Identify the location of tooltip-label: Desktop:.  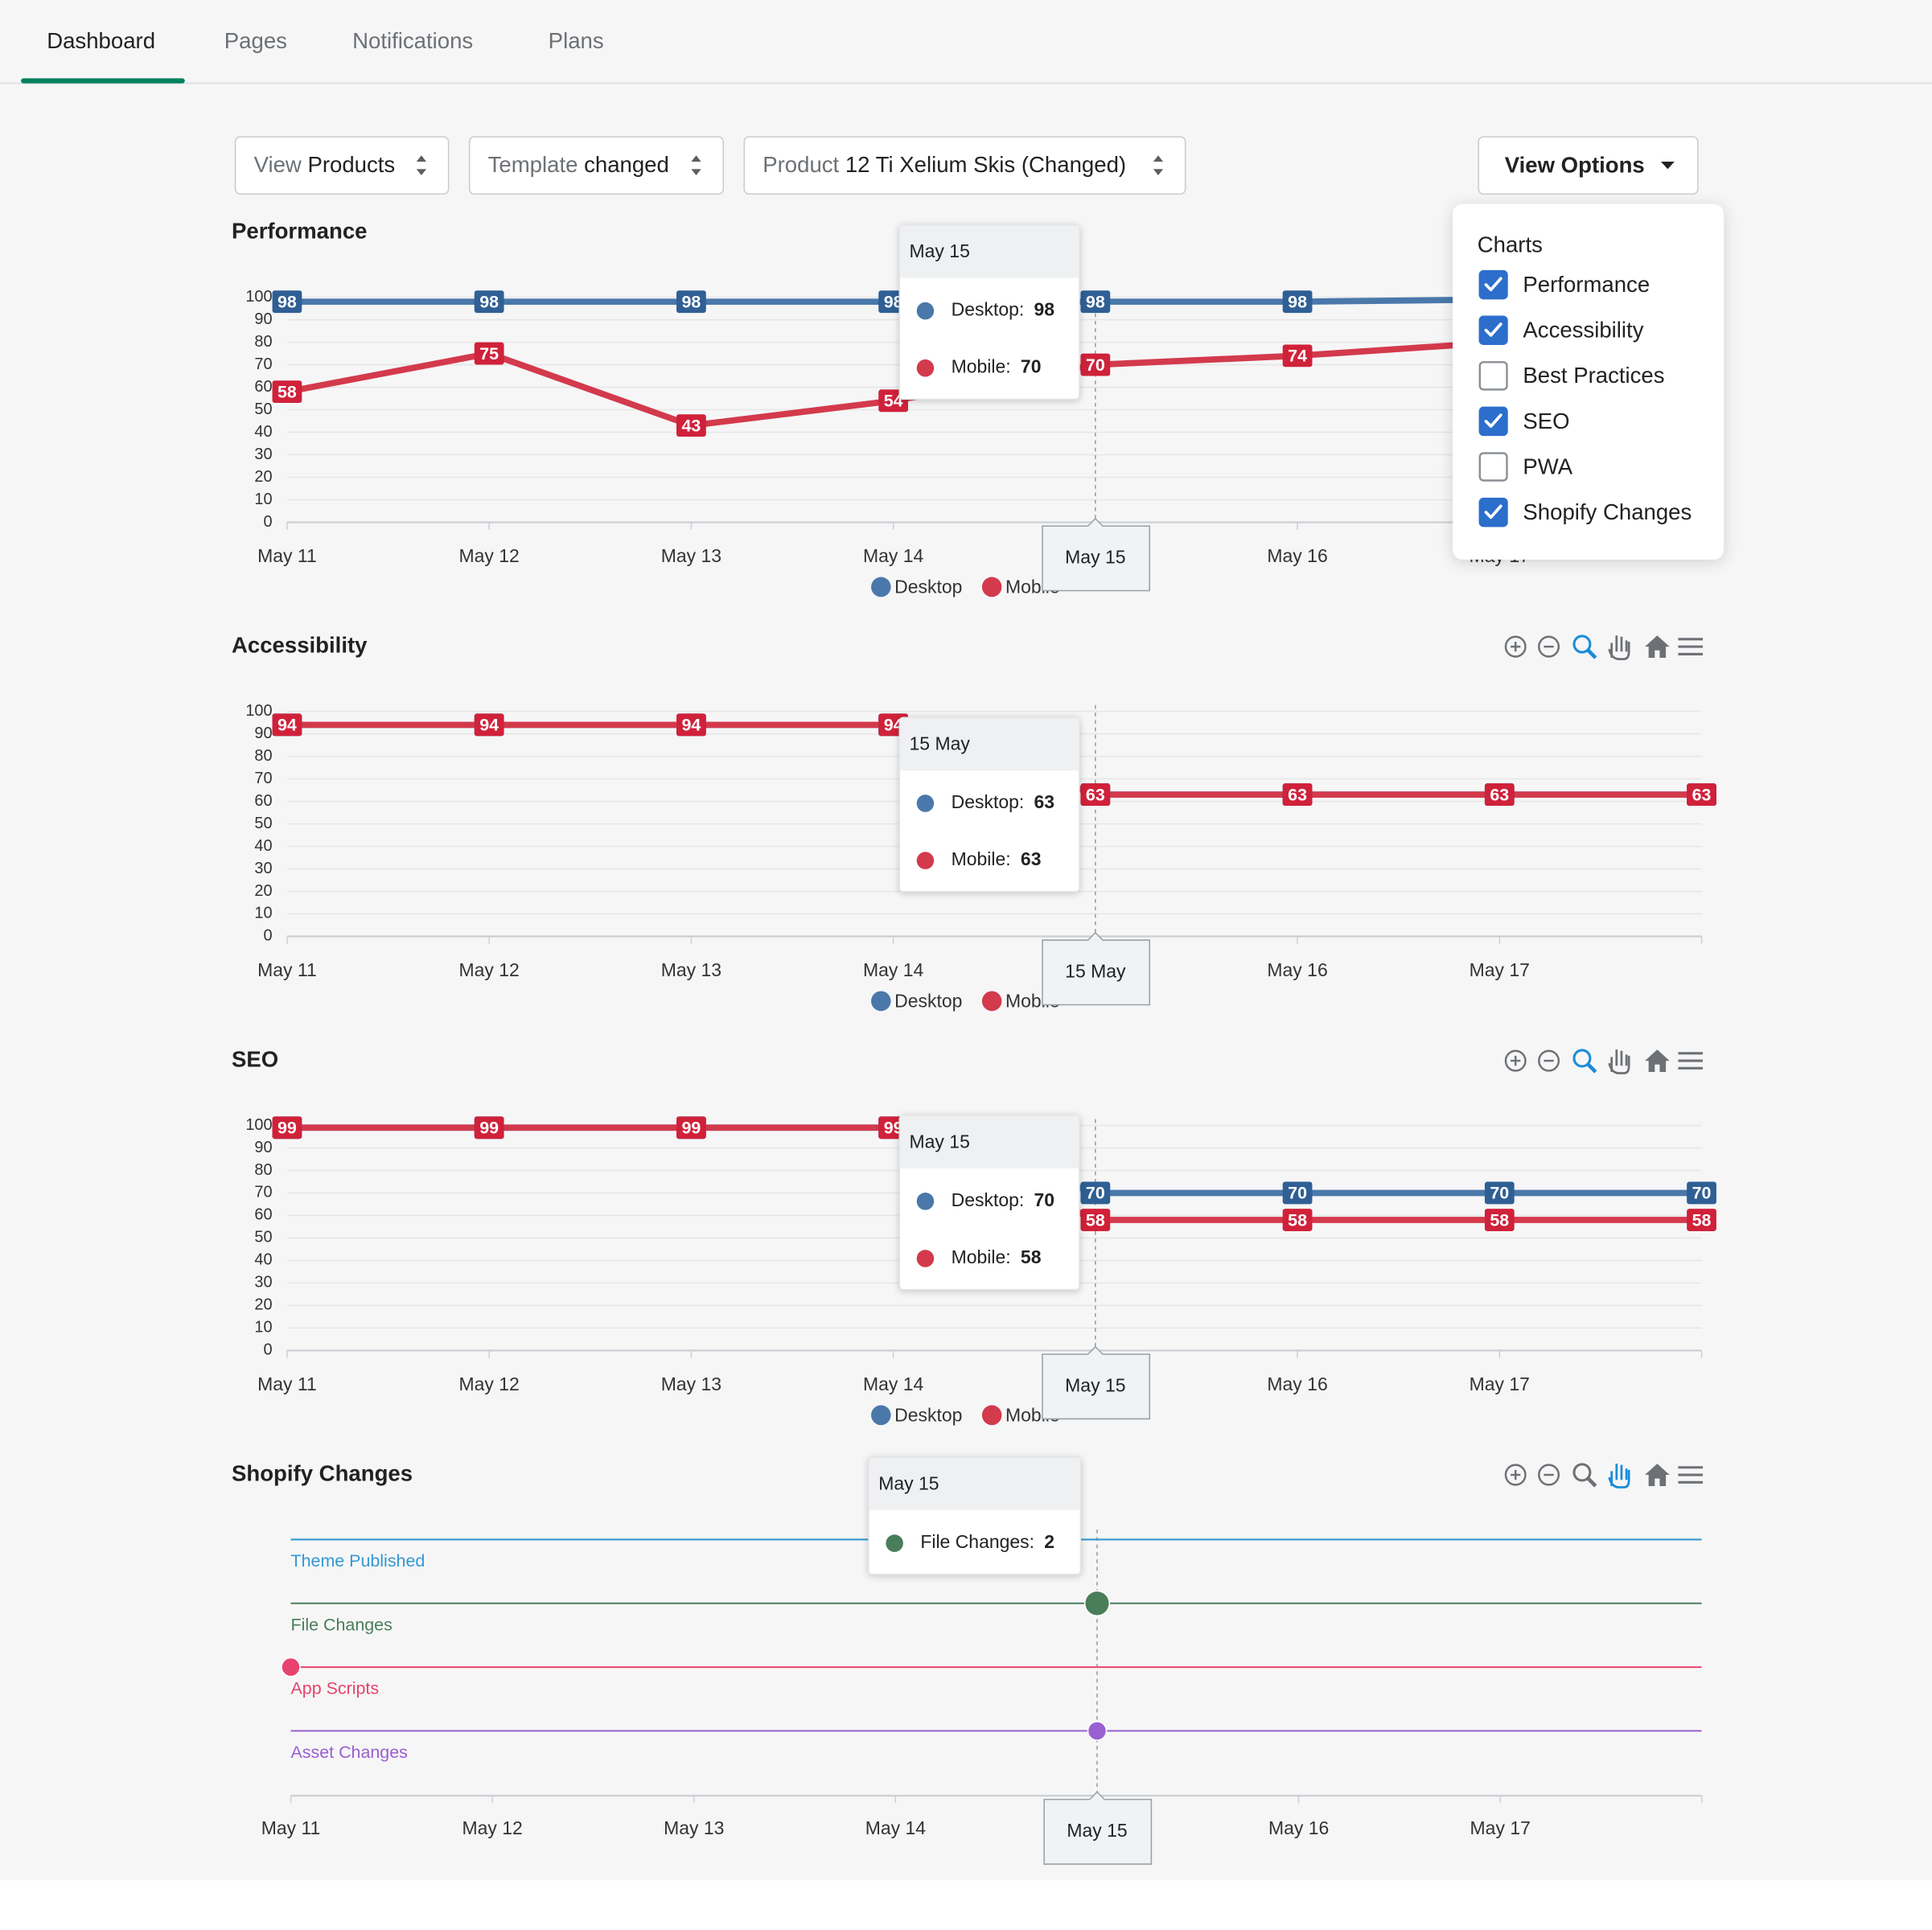
(989, 801).